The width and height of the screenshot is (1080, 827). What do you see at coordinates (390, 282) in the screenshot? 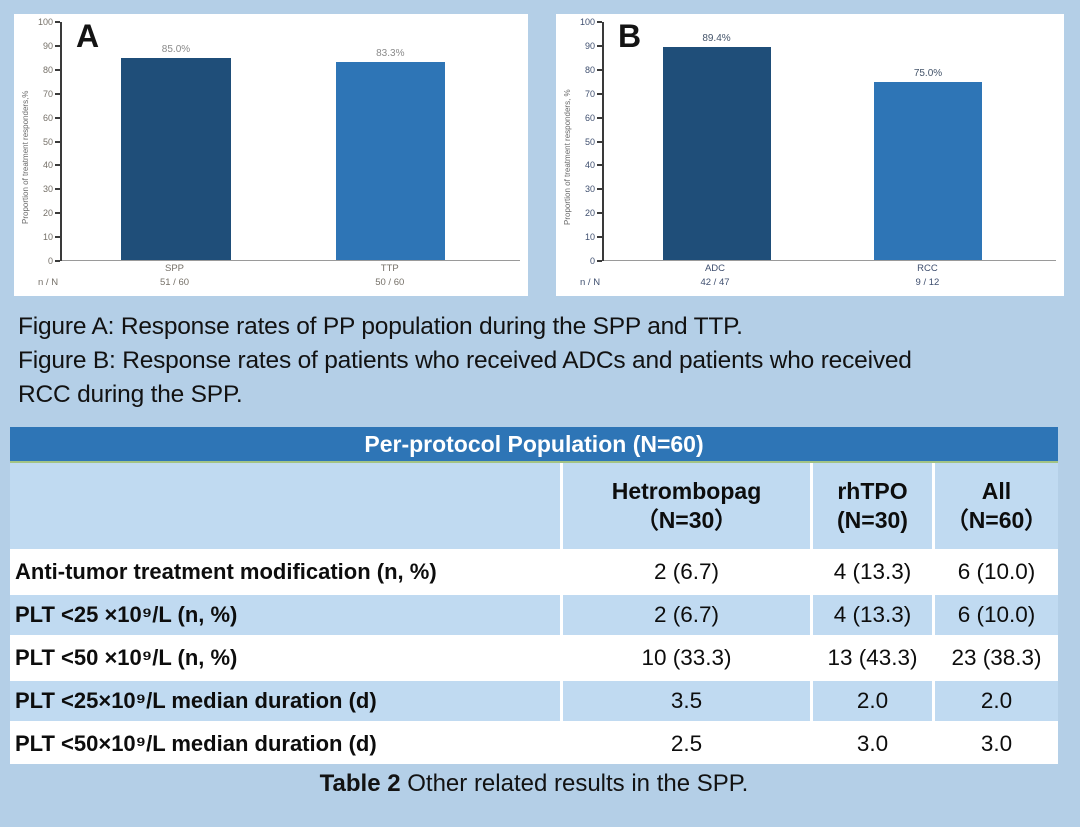
I see `n-over-N-value: 50 / 60` at bounding box center [390, 282].